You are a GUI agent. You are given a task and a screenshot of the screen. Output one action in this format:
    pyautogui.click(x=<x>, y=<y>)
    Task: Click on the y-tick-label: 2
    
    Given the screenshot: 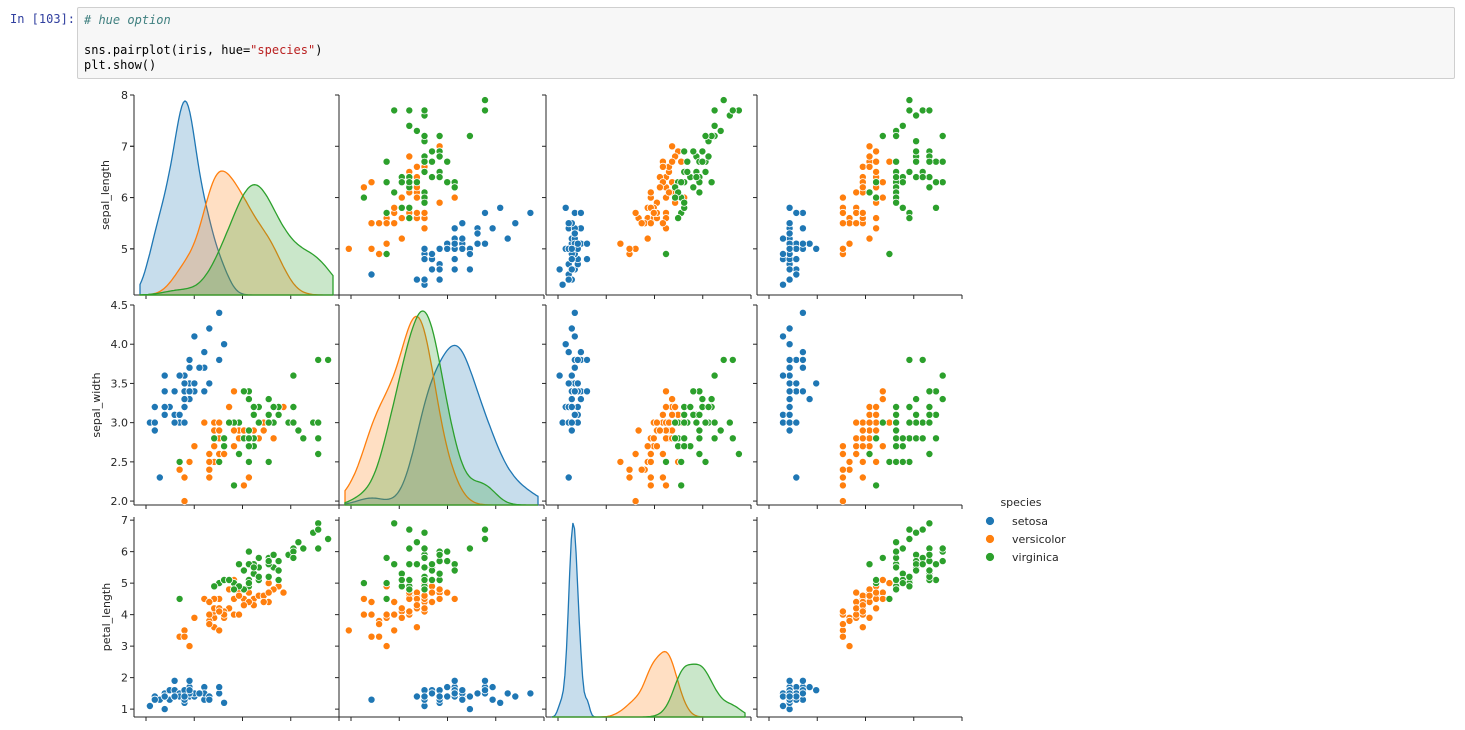 What is the action you would take?
    pyautogui.click(x=124, y=678)
    